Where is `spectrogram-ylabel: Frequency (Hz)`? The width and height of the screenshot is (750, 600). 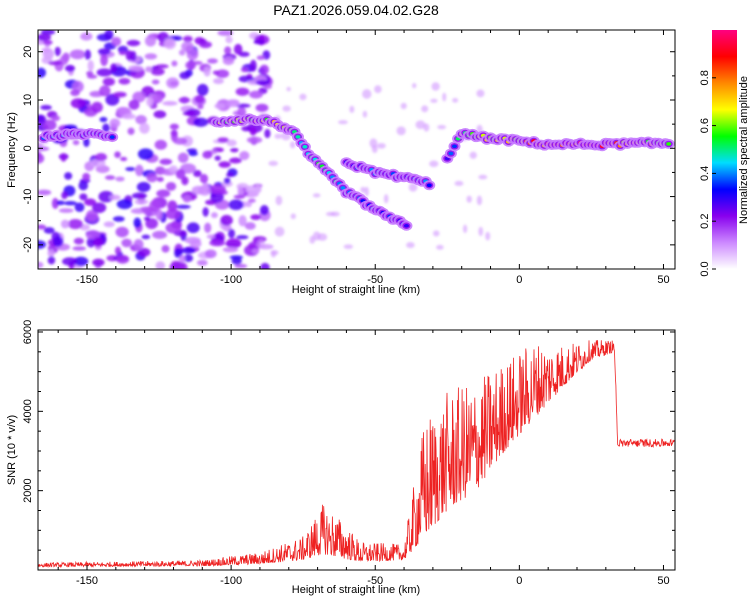 spectrogram-ylabel: Frequency (Hz) is located at coordinates (12, 150).